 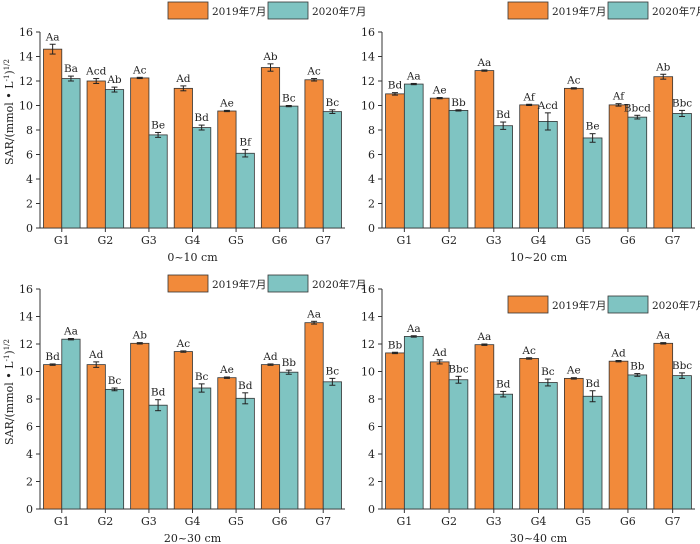 I want to click on y-tick-label: 0, so click(x=29, y=228).